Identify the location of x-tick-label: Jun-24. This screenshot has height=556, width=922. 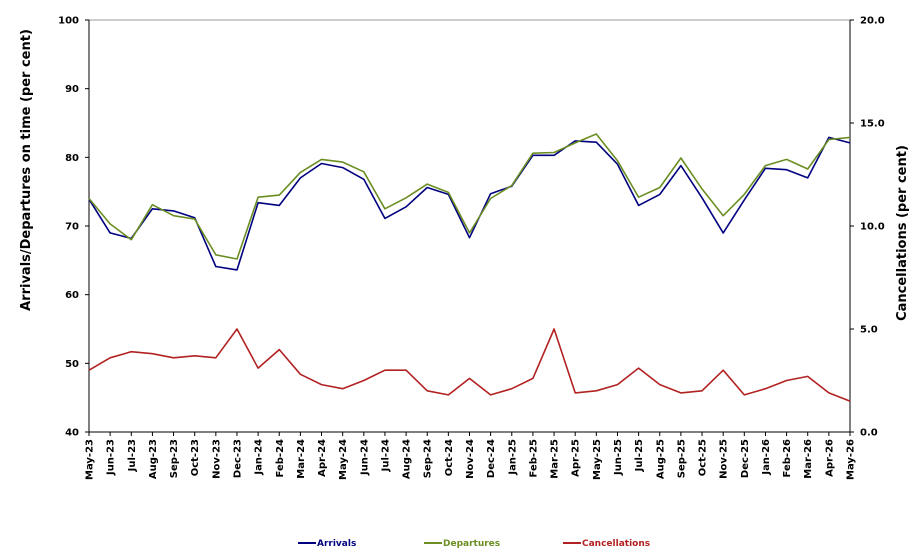
(364, 457).